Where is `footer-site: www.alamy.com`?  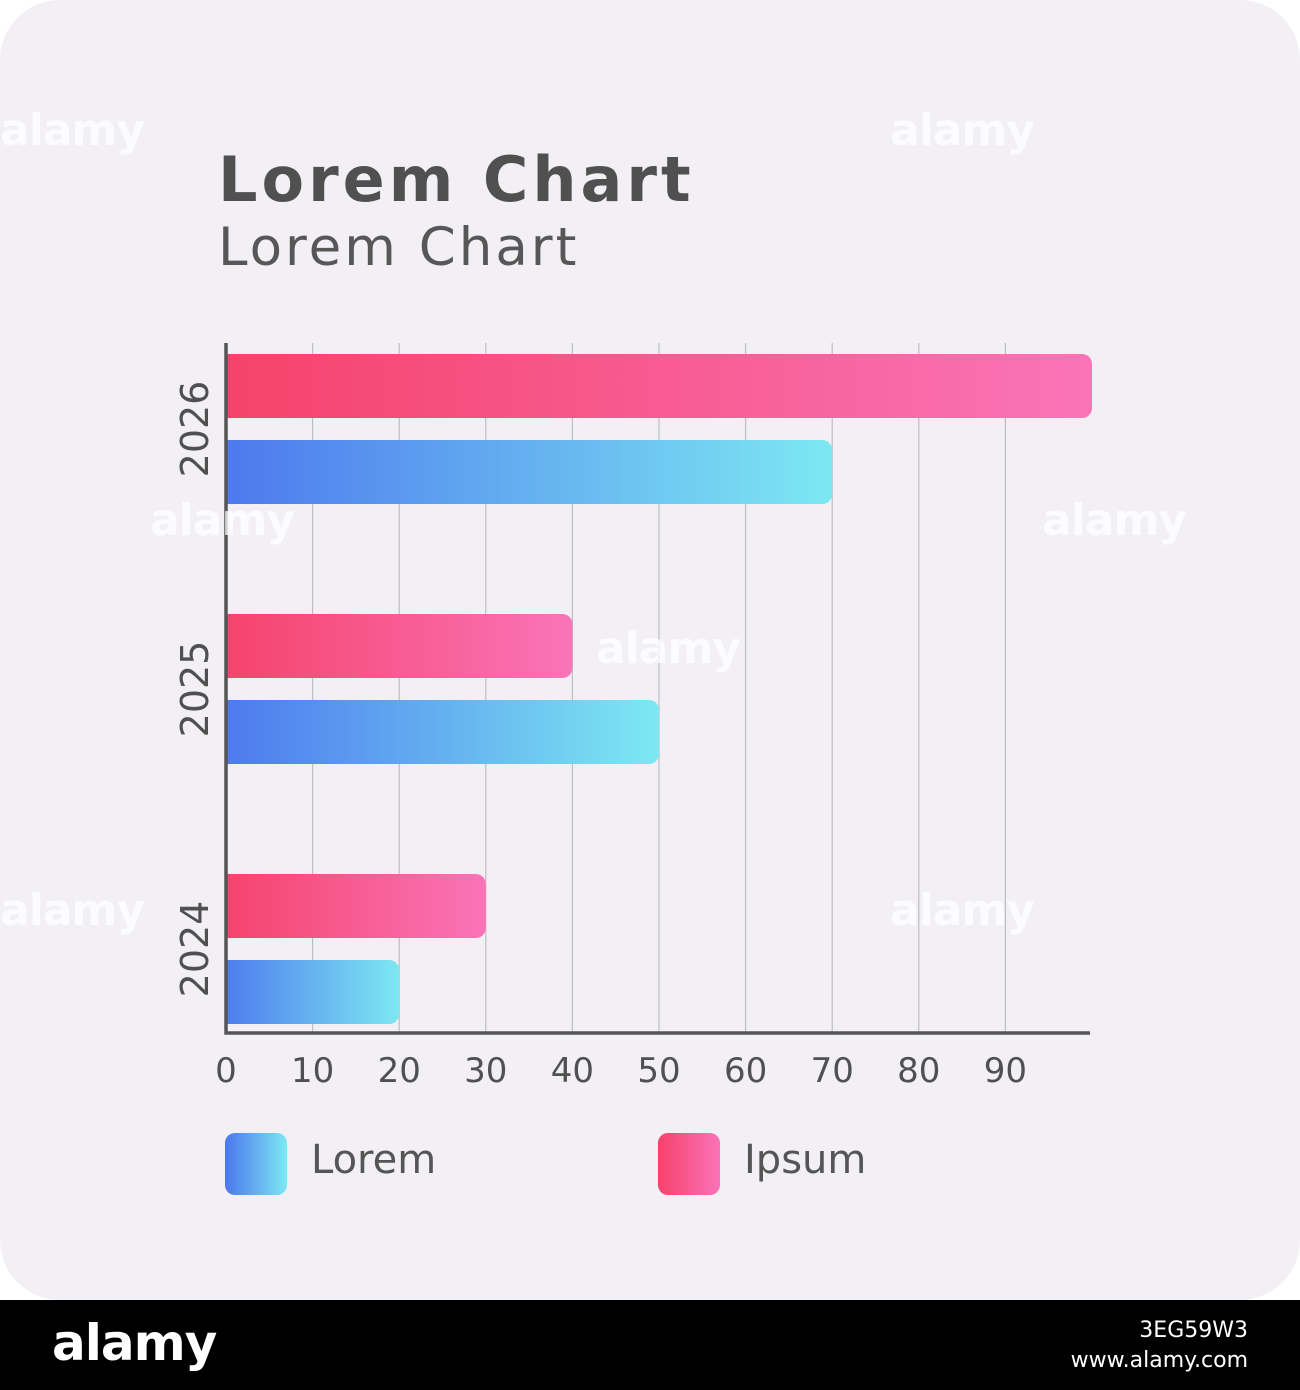 footer-site: www.alamy.com is located at coordinates (1159, 1360).